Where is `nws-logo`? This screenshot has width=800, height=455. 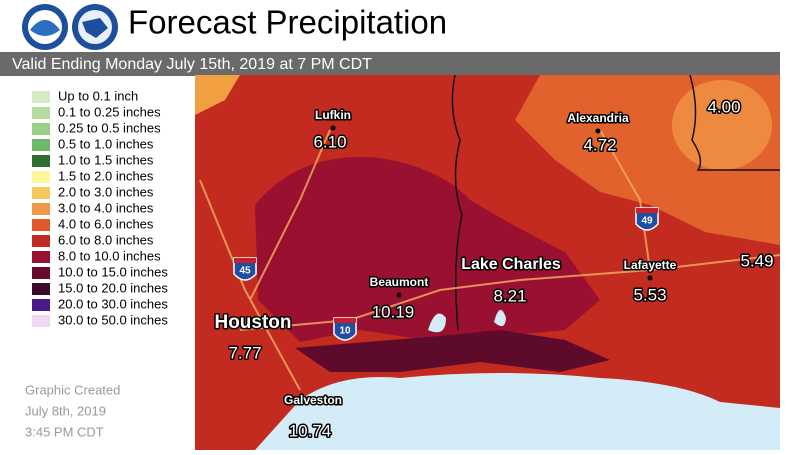 nws-logo is located at coordinates (95, 27).